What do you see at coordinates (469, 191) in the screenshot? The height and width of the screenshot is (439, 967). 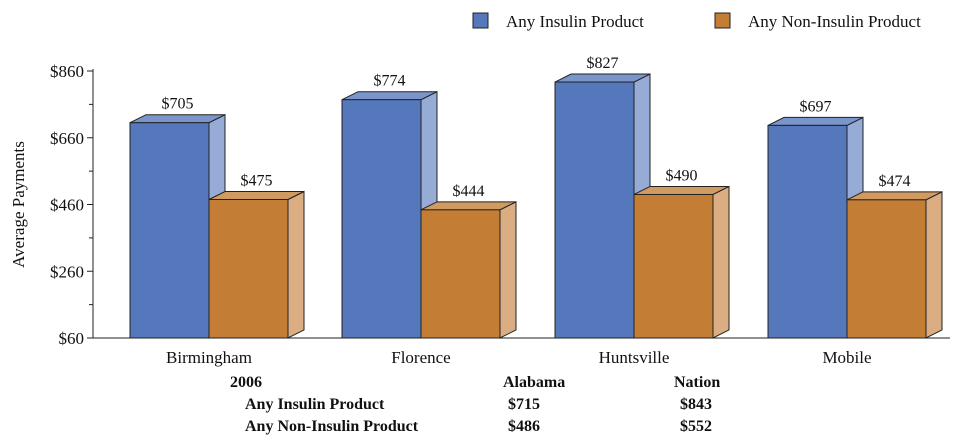 I see `data-label: $444` at bounding box center [469, 191].